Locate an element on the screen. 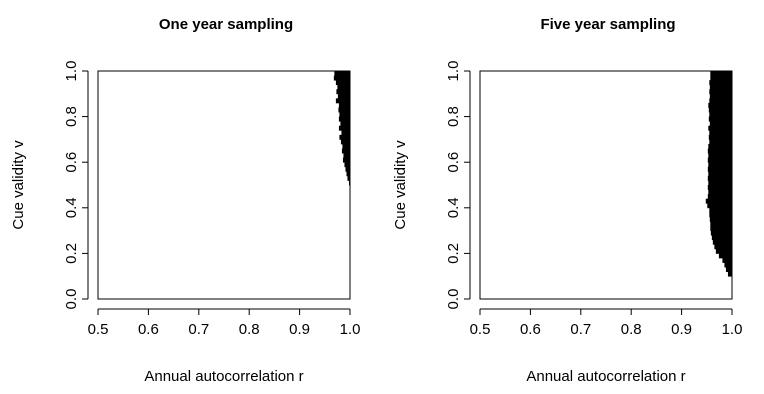  chart-title: Five year sampling is located at coordinates (607, 24).